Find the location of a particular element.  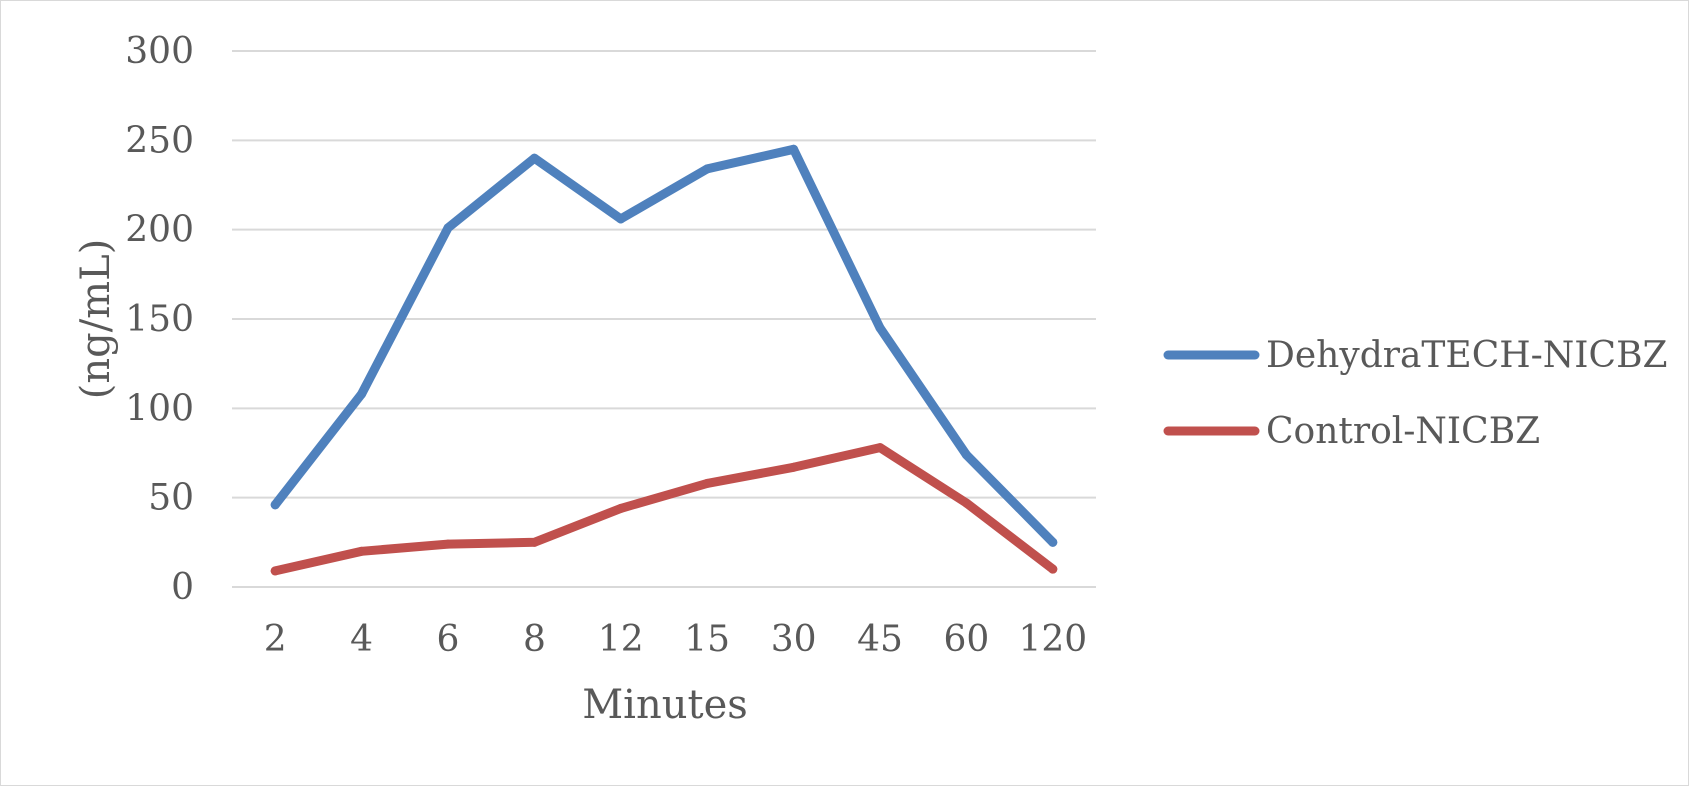

x-tick-label: 2 is located at coordinates (275, 639).